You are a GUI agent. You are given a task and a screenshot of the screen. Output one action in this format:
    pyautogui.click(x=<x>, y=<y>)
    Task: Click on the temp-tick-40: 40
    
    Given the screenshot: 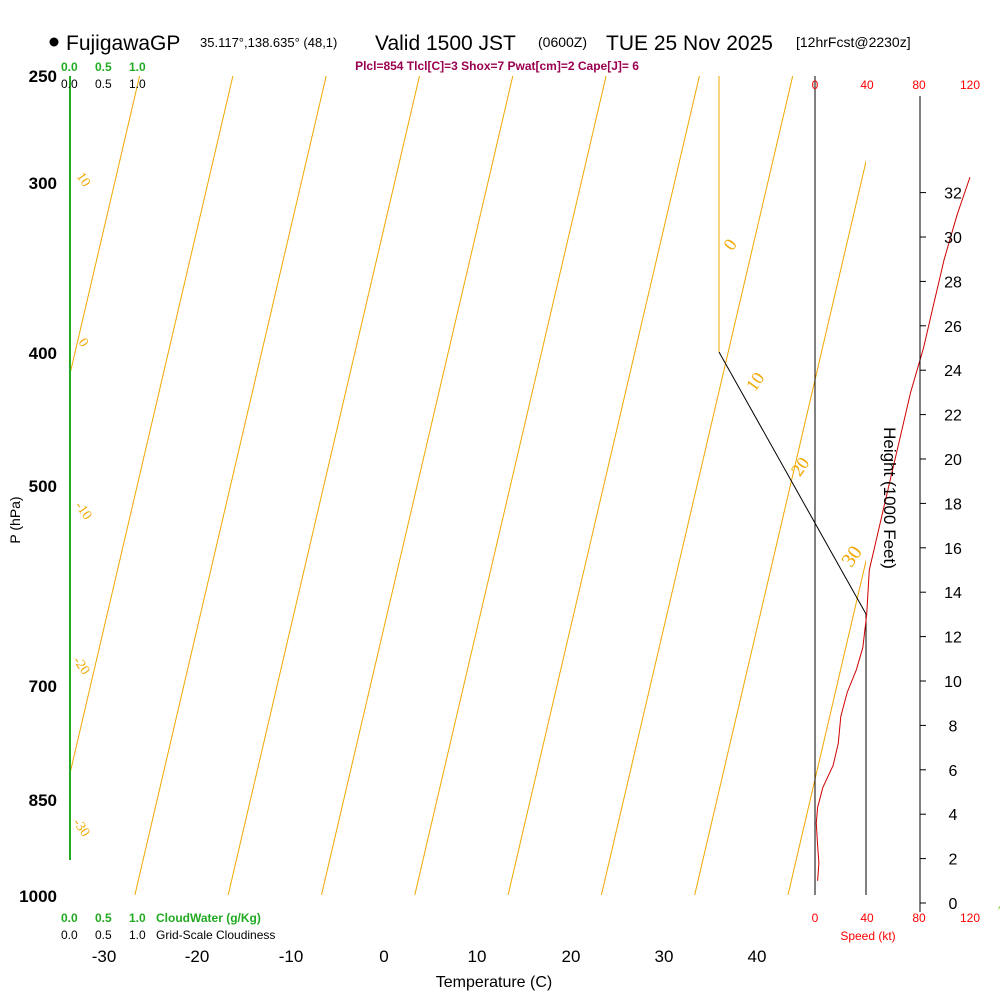 What is the action you would take?
    pyautogui.click(x=757, y=956)
    